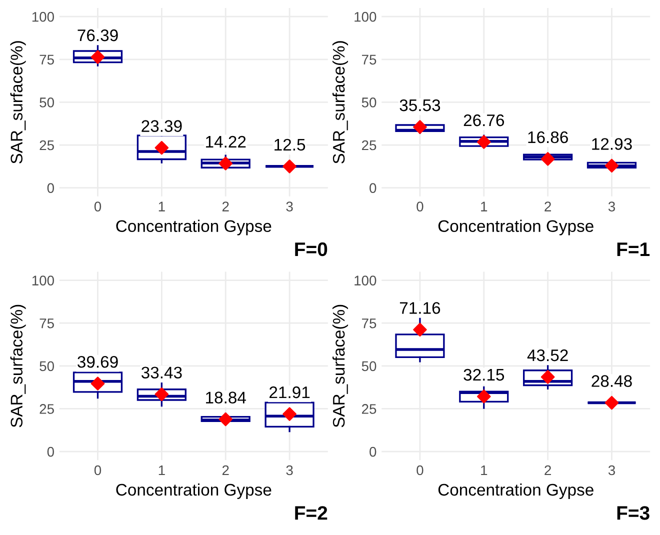  I want to click on text: F=2, so click(311, 513).